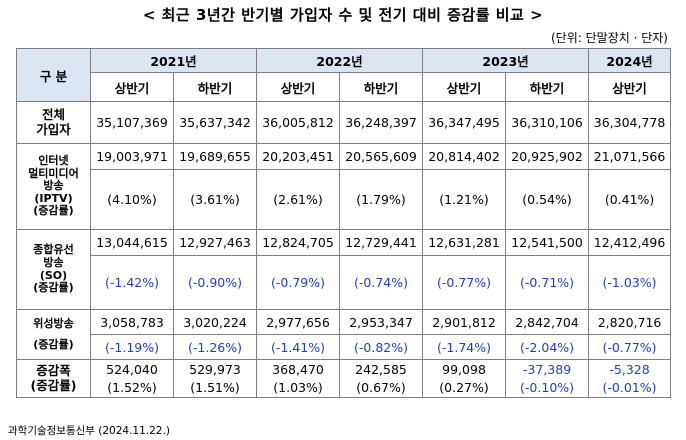 This screenshot has height=440, width=686. What do you see at coordinates (464, 369) in the screenshot?
I see `value-cell: 99,098` at bounding box center [464, 369].